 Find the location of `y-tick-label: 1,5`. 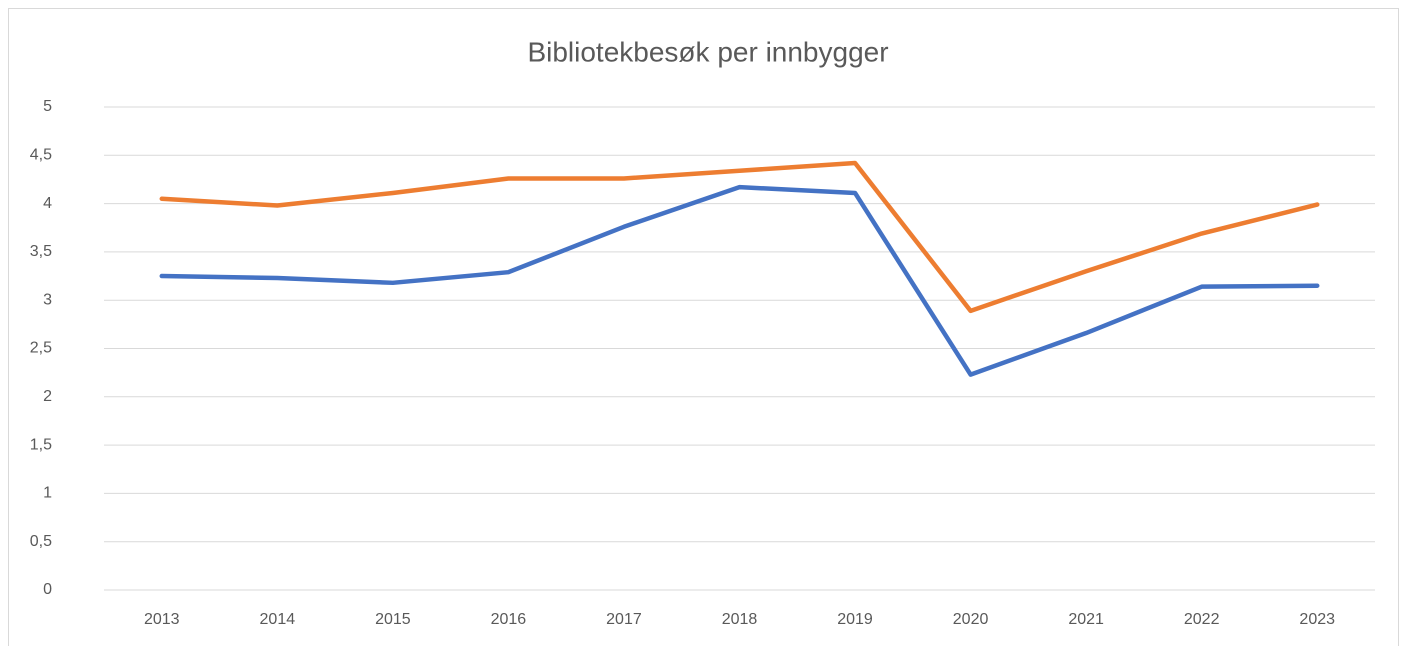

y-tick-label: 1,5 is located at coordinates (41, 444).